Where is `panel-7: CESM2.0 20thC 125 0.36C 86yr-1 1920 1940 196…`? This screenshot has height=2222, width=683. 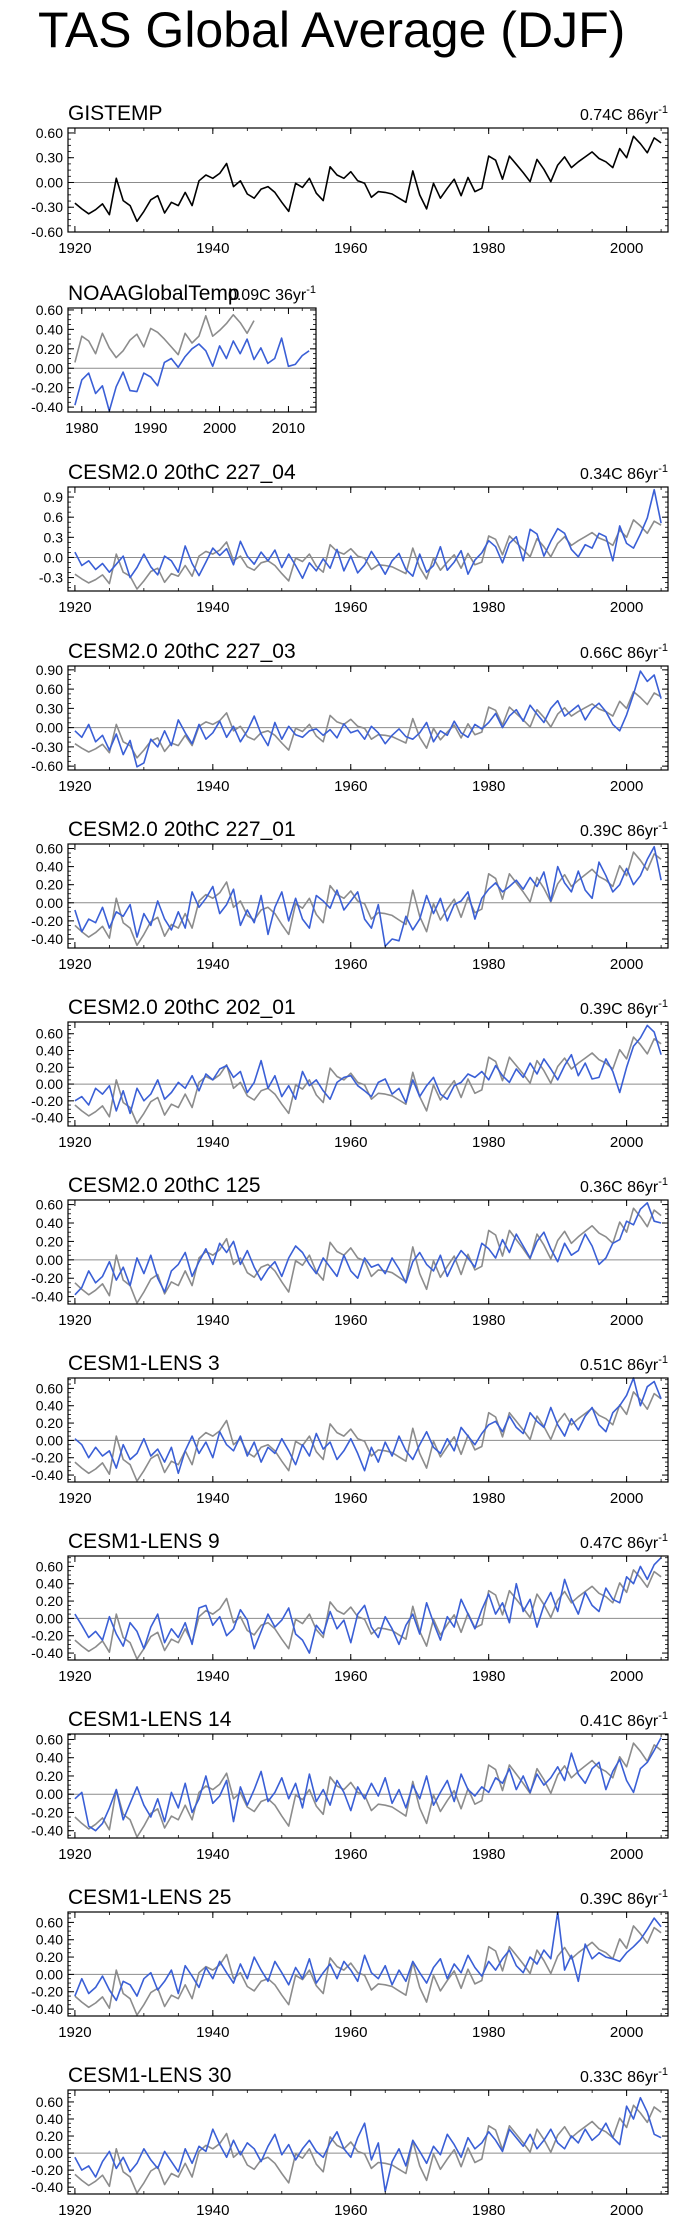 panel-7: CESM2.0 20thC 125 0.36C 86yr-1 1920 1940 196… is located at coordinates (350, 1251).